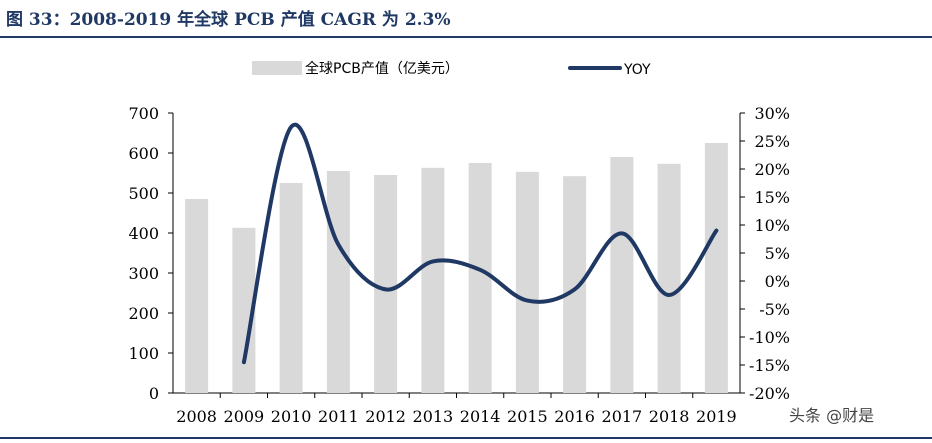 The width and height of the screenshot is (932, 443). I want to click on x-tick-label: 2015, so click(527, 416).